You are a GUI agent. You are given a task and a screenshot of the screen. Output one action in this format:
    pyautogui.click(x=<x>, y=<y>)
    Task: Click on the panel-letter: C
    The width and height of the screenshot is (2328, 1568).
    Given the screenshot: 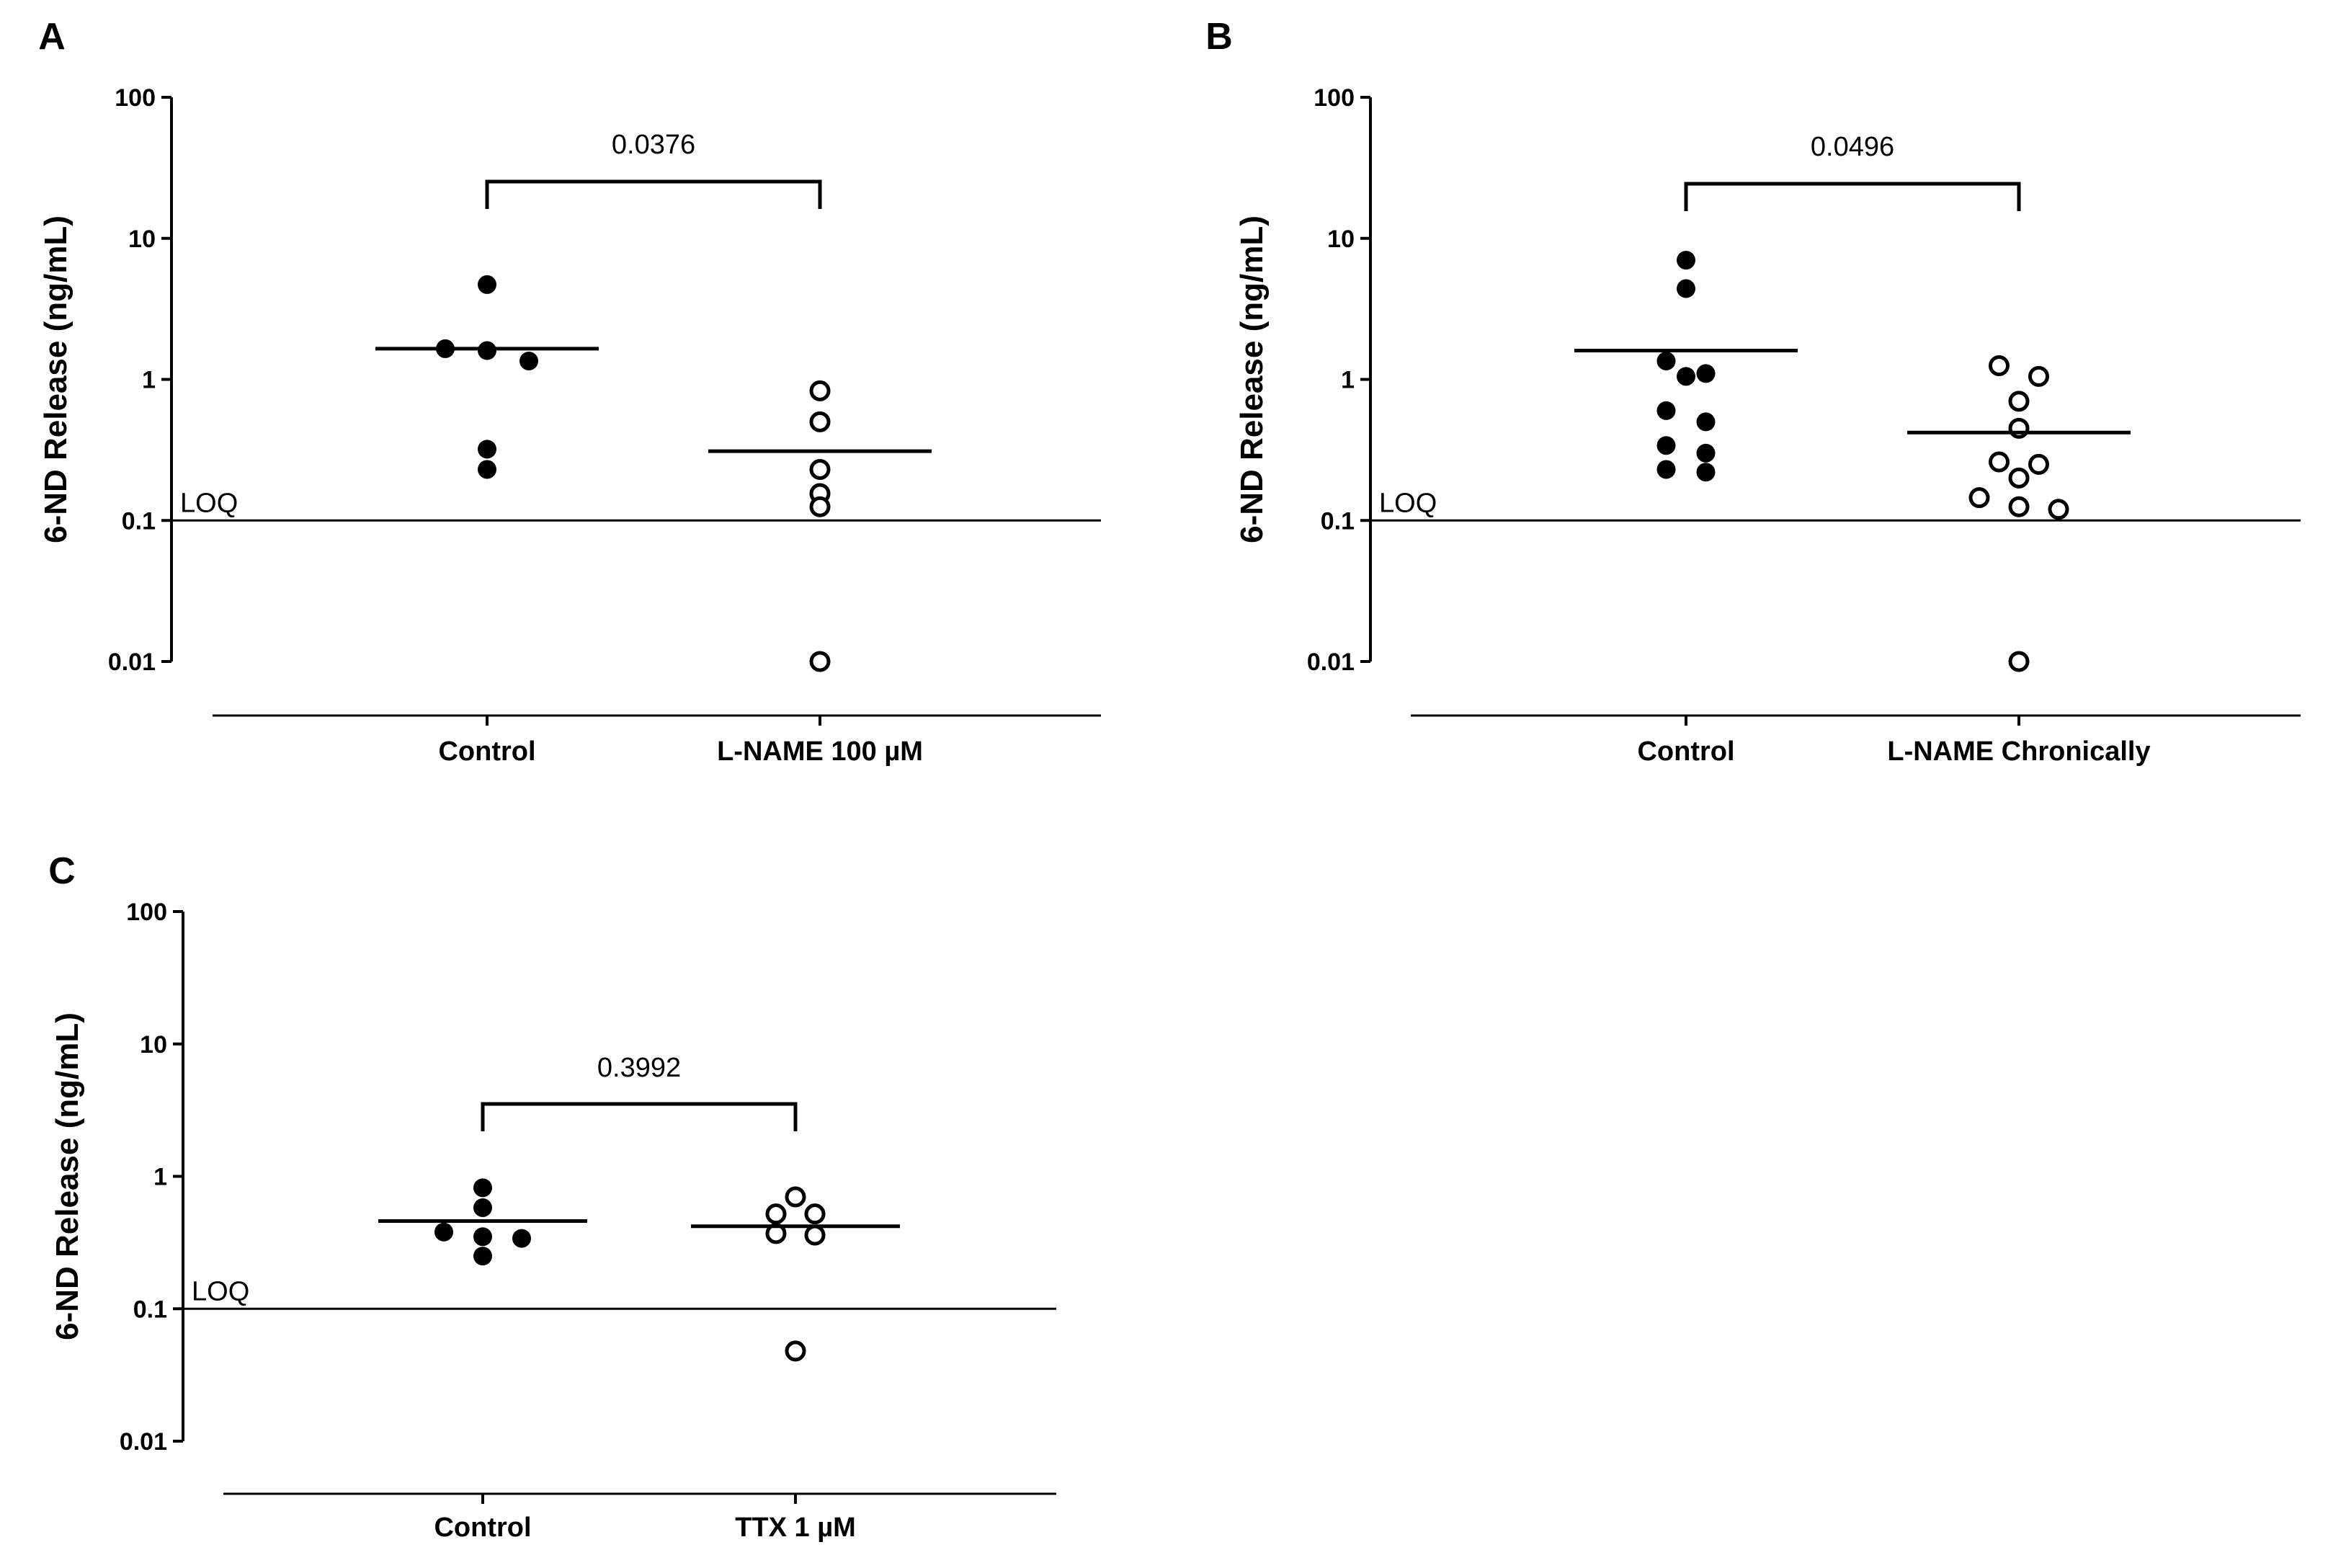 What is the action you would take?
    pyautogui.click(x=62, y=871)
    